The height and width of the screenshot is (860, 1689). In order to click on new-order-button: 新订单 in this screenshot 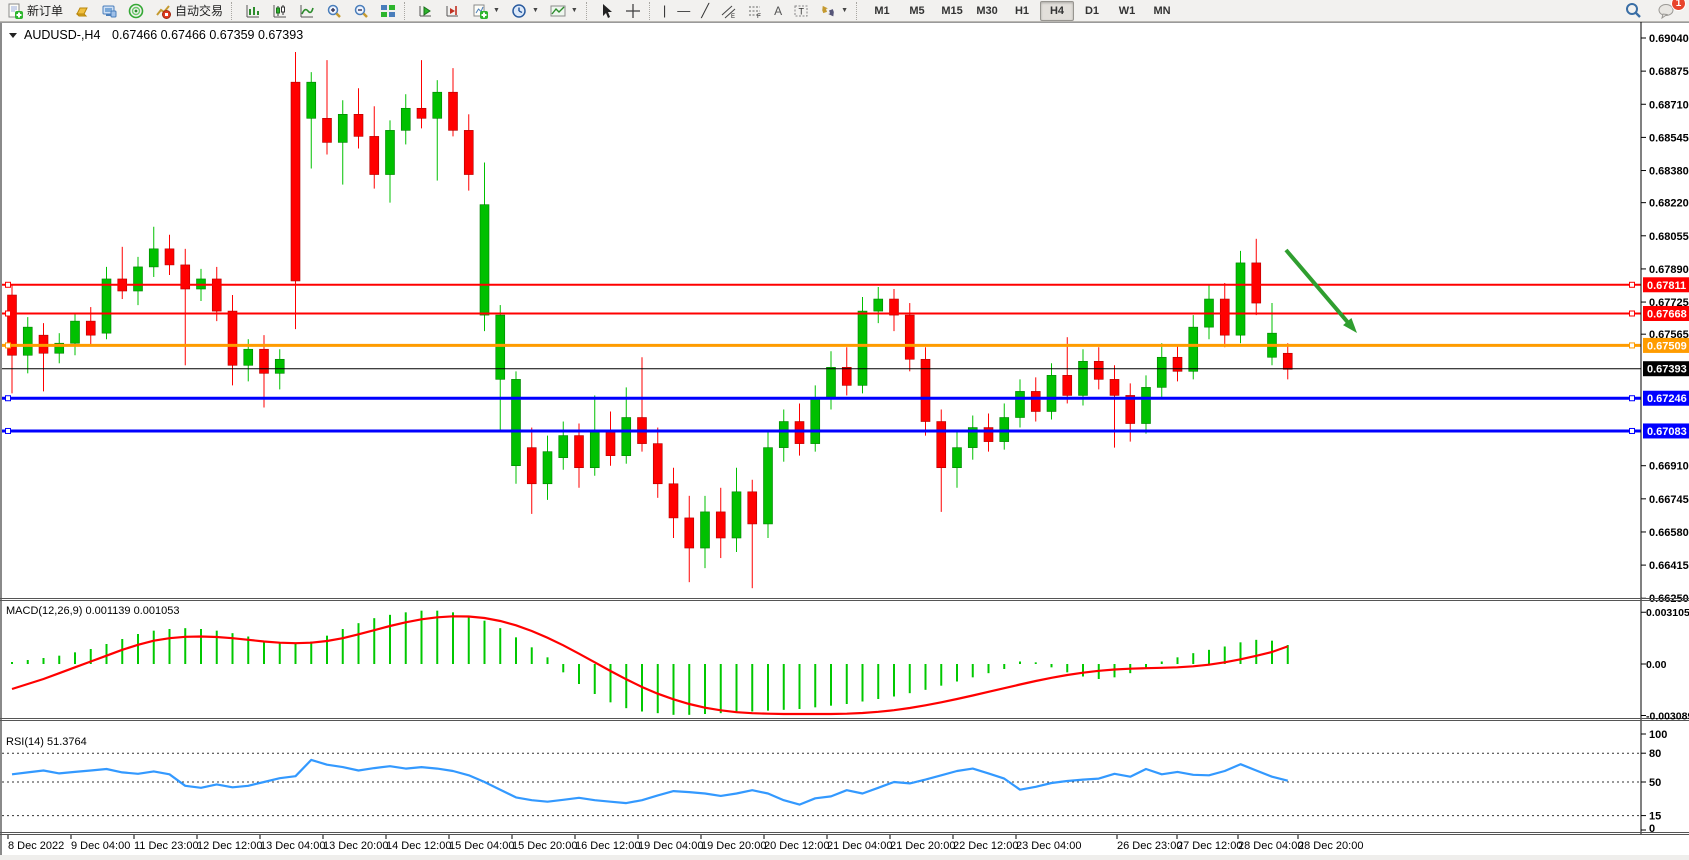, I will do `click(35, 11)`.